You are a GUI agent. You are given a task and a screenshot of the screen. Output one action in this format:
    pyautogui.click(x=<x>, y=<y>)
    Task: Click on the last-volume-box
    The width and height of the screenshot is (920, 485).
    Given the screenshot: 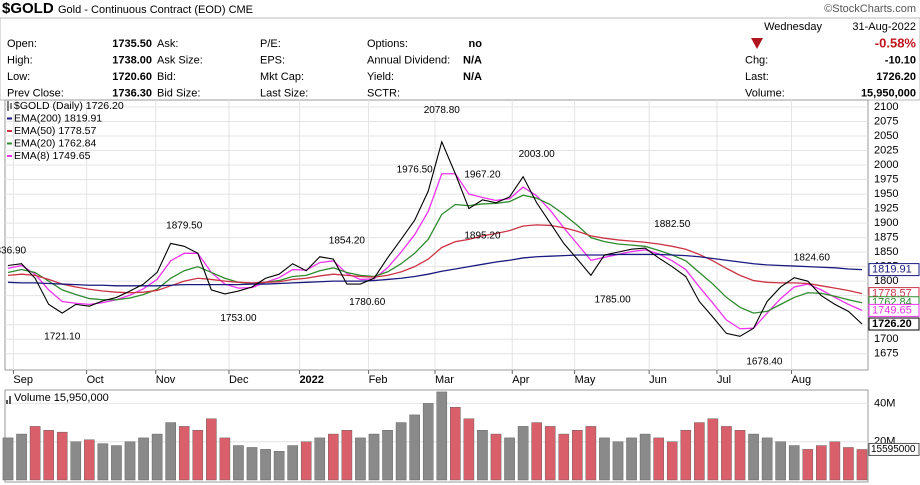 What is the action you would take?
    pyautogui.click(x=894, y=449)
    